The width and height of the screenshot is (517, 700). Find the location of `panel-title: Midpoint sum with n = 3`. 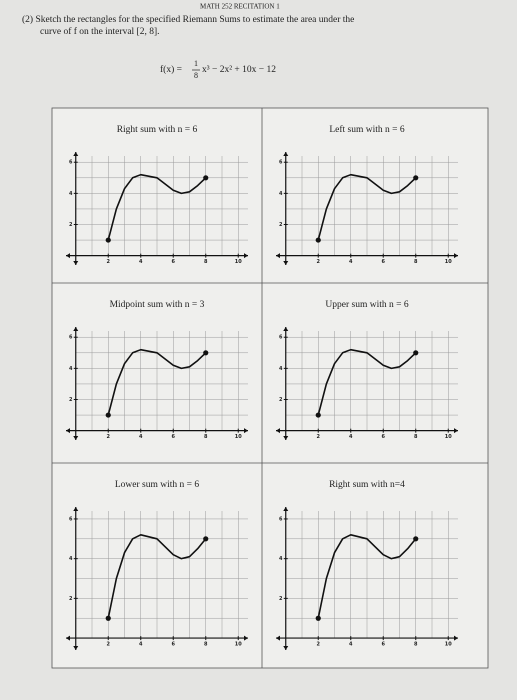

panel-title: Midpoint sum with n = 3 is located at coordinates (157, 305).